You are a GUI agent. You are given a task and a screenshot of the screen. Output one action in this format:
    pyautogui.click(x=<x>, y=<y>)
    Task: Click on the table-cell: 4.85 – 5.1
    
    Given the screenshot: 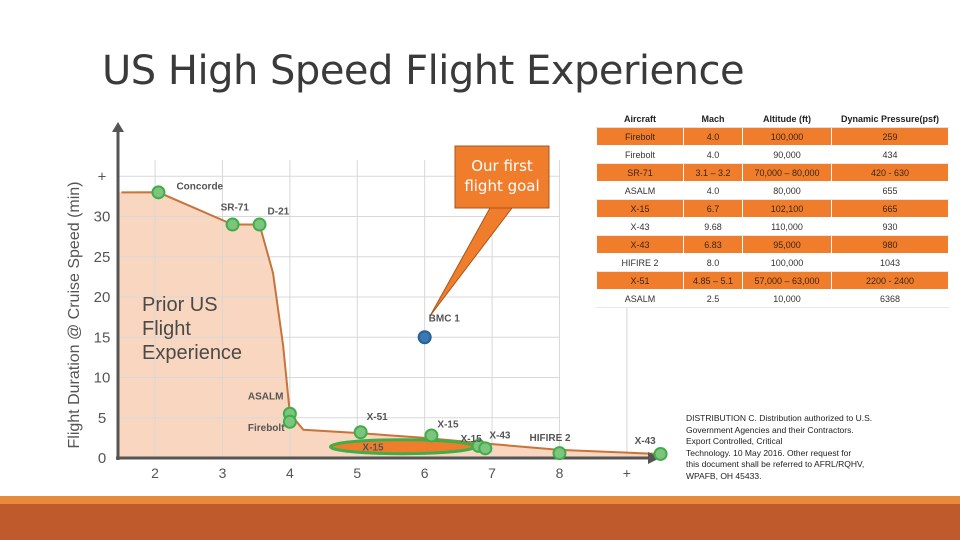 What is the action you would take?
    pyautogui.click(x=713, y=280)
    